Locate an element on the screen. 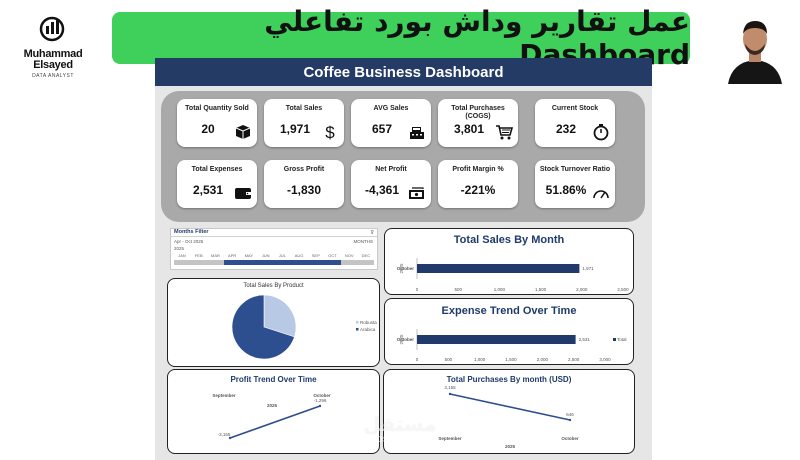  brand-block: Muhammad Elsayed DATA ANALYST is located at coordinates (53, 47).